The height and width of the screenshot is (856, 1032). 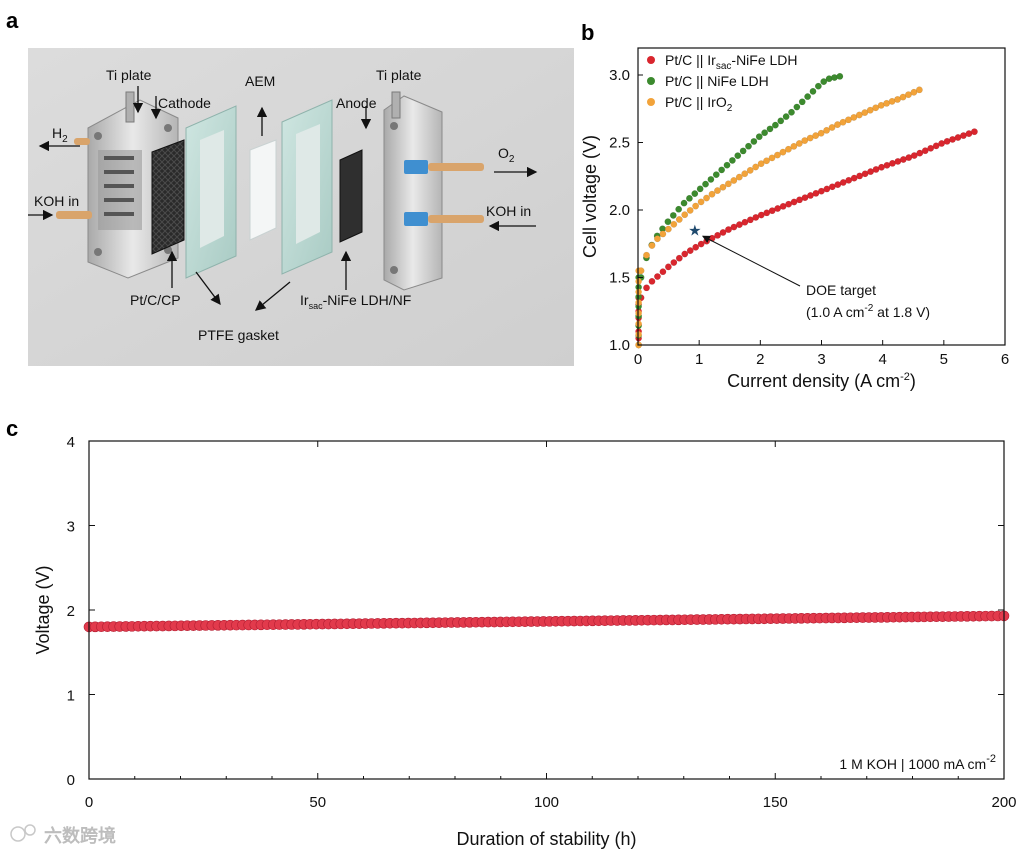 I want to click on chart-b-y-tick-label: 2.5, so click(x=619, y=143).